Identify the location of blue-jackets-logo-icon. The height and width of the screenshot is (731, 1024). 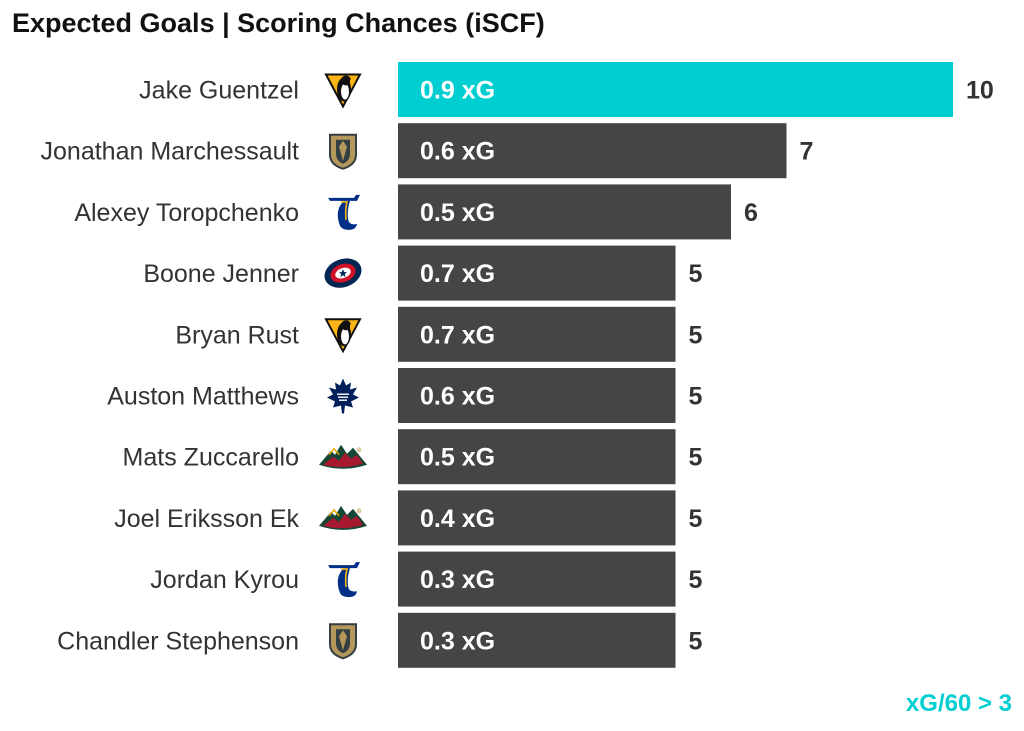
(343, 273).